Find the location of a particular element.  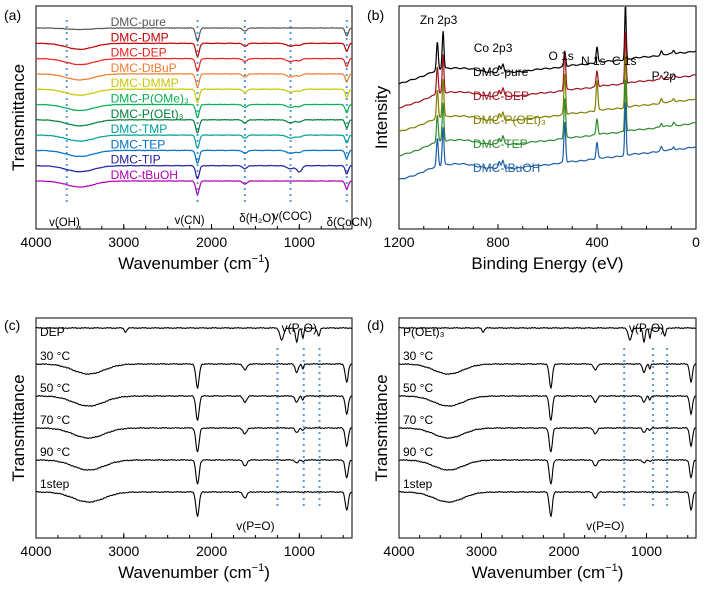

peak-annotation: δ(CoCN) is located at coordinates (350, 223).